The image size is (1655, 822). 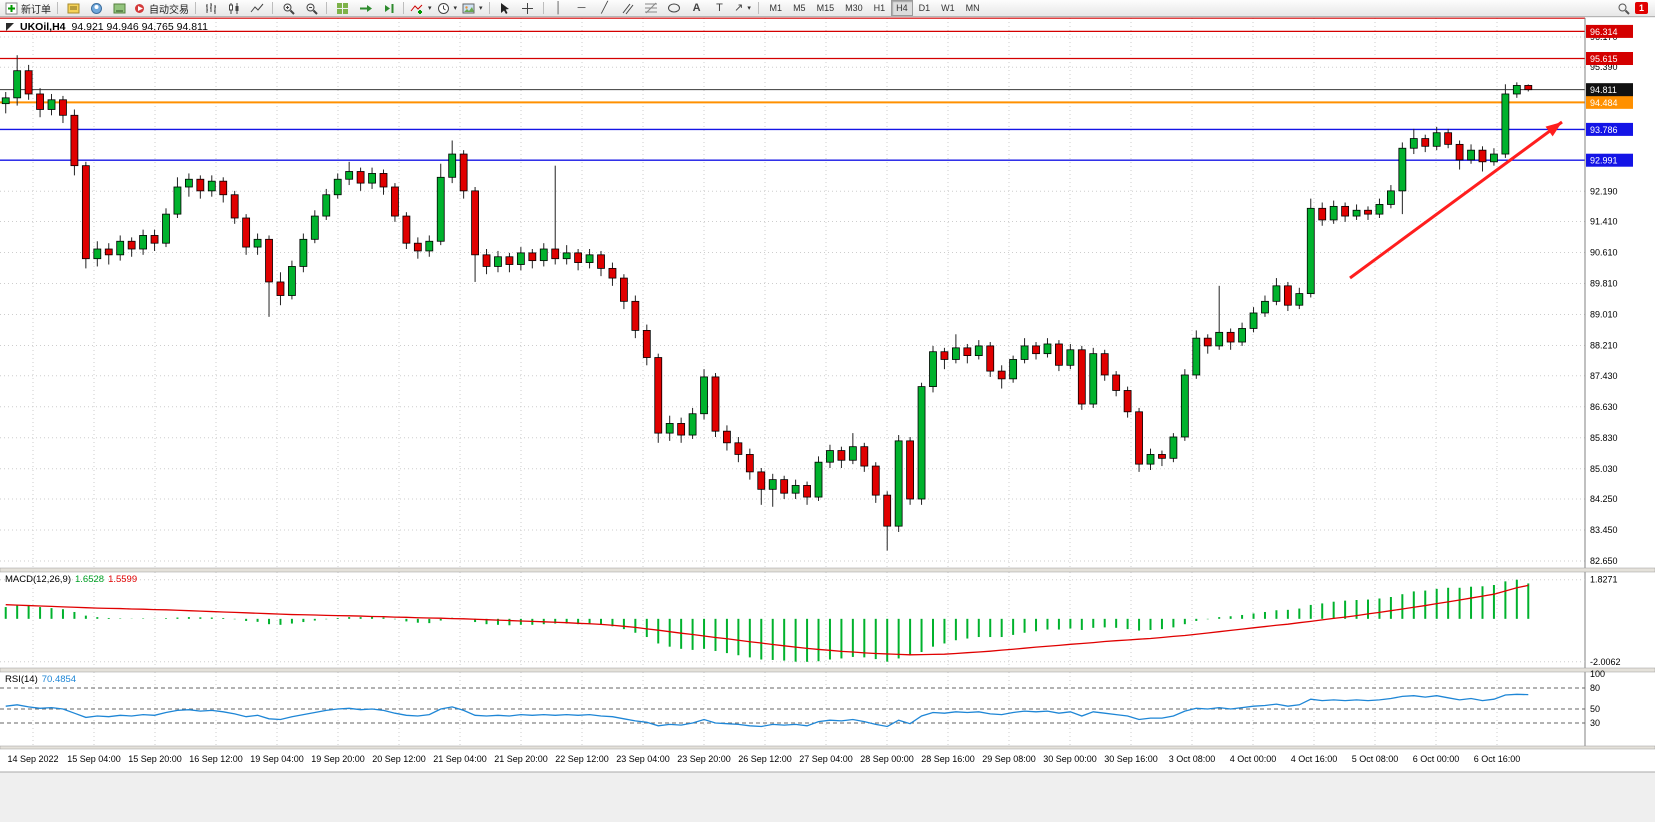 I want to click on chart-shift-button, so click(x=388, y=8).